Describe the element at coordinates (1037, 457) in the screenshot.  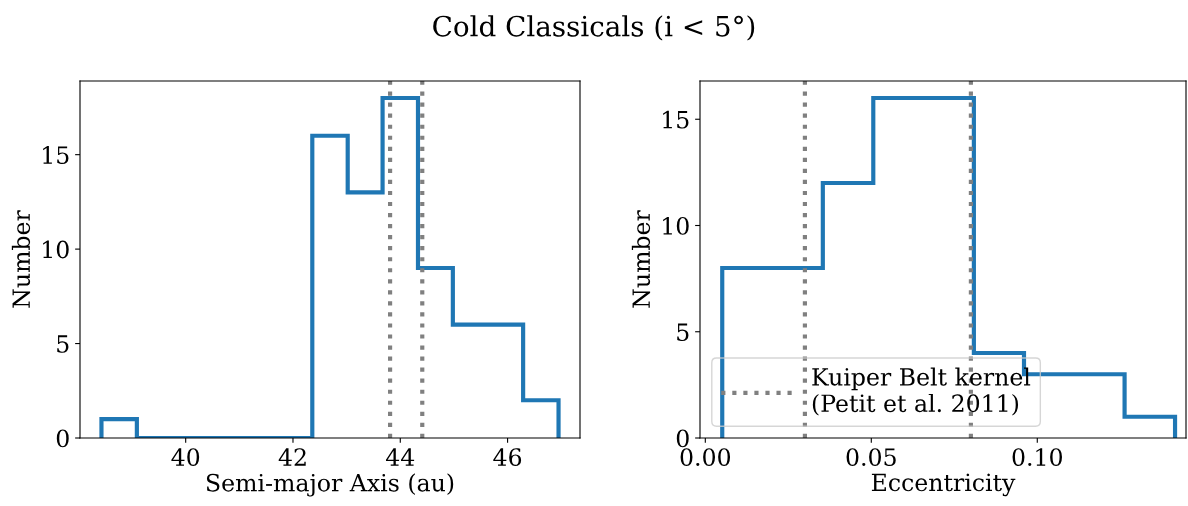
I see `x-tick-label: 0.10` at that location.